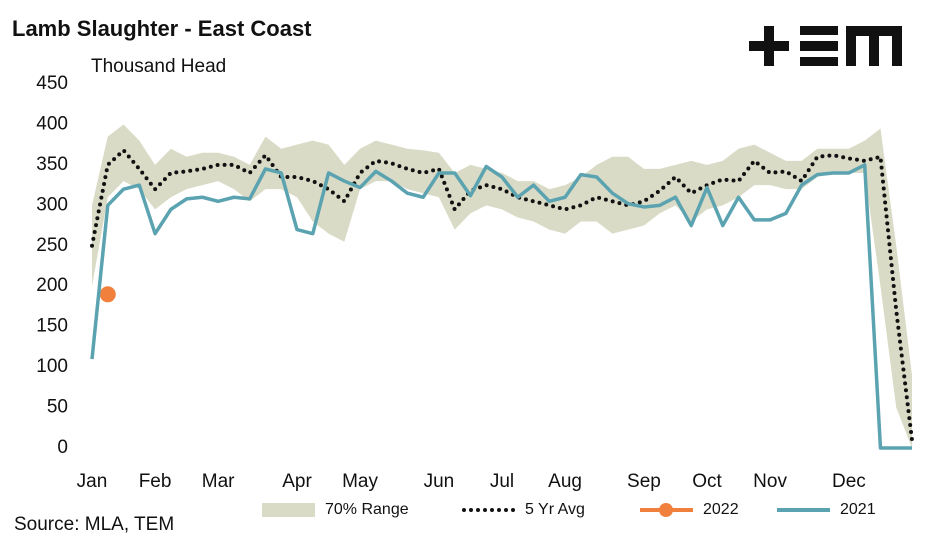 The width and height of the screenshot is (947, 543). I want to click on legend-label: 2022, so click(721, 509).